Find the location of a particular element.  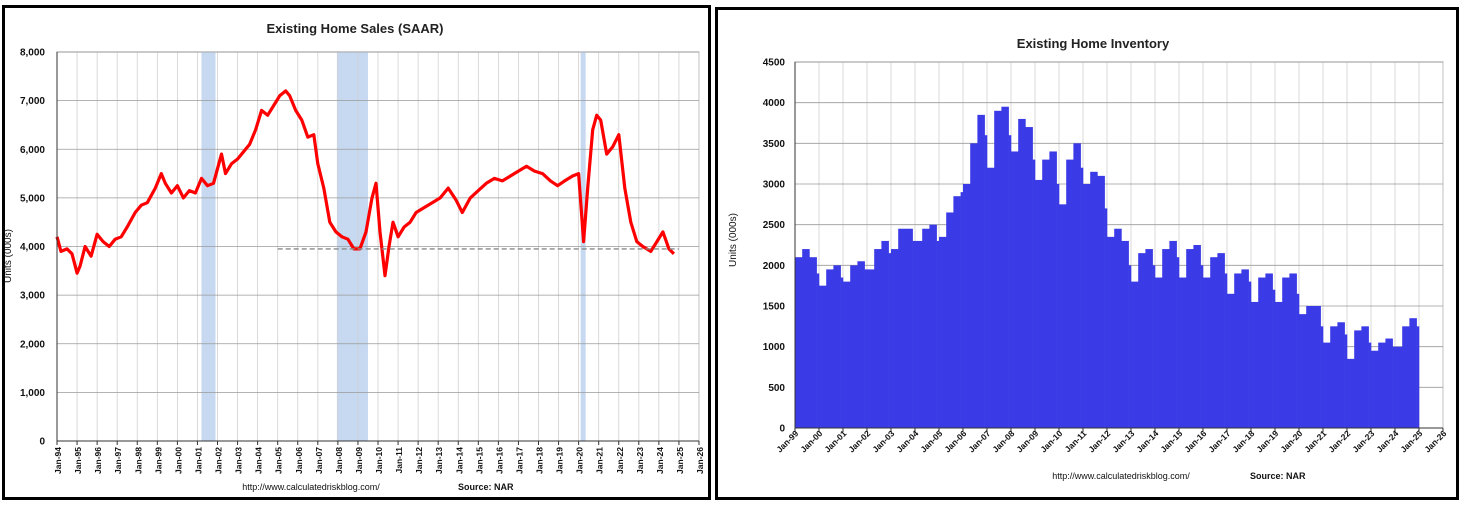

y-tick-label: 2000 is located at coordinates (774, 266).